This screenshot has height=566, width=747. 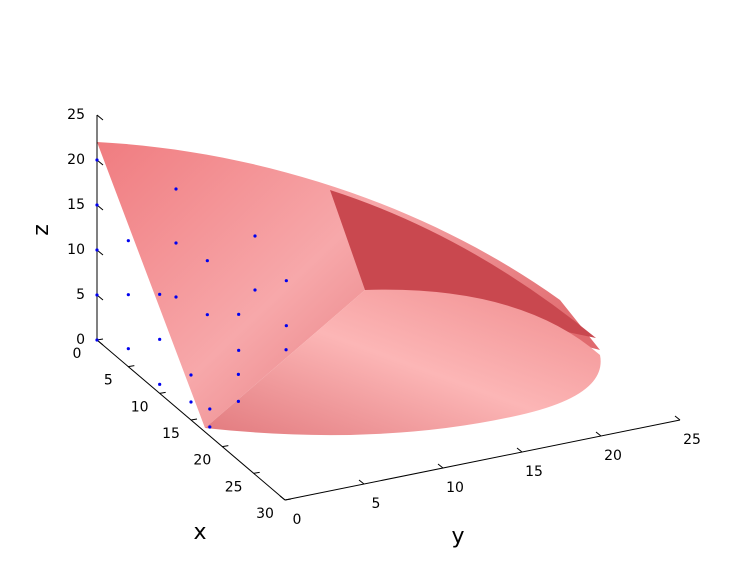 I want to click on y-tick-label: 0, so click(x=297, y=520).